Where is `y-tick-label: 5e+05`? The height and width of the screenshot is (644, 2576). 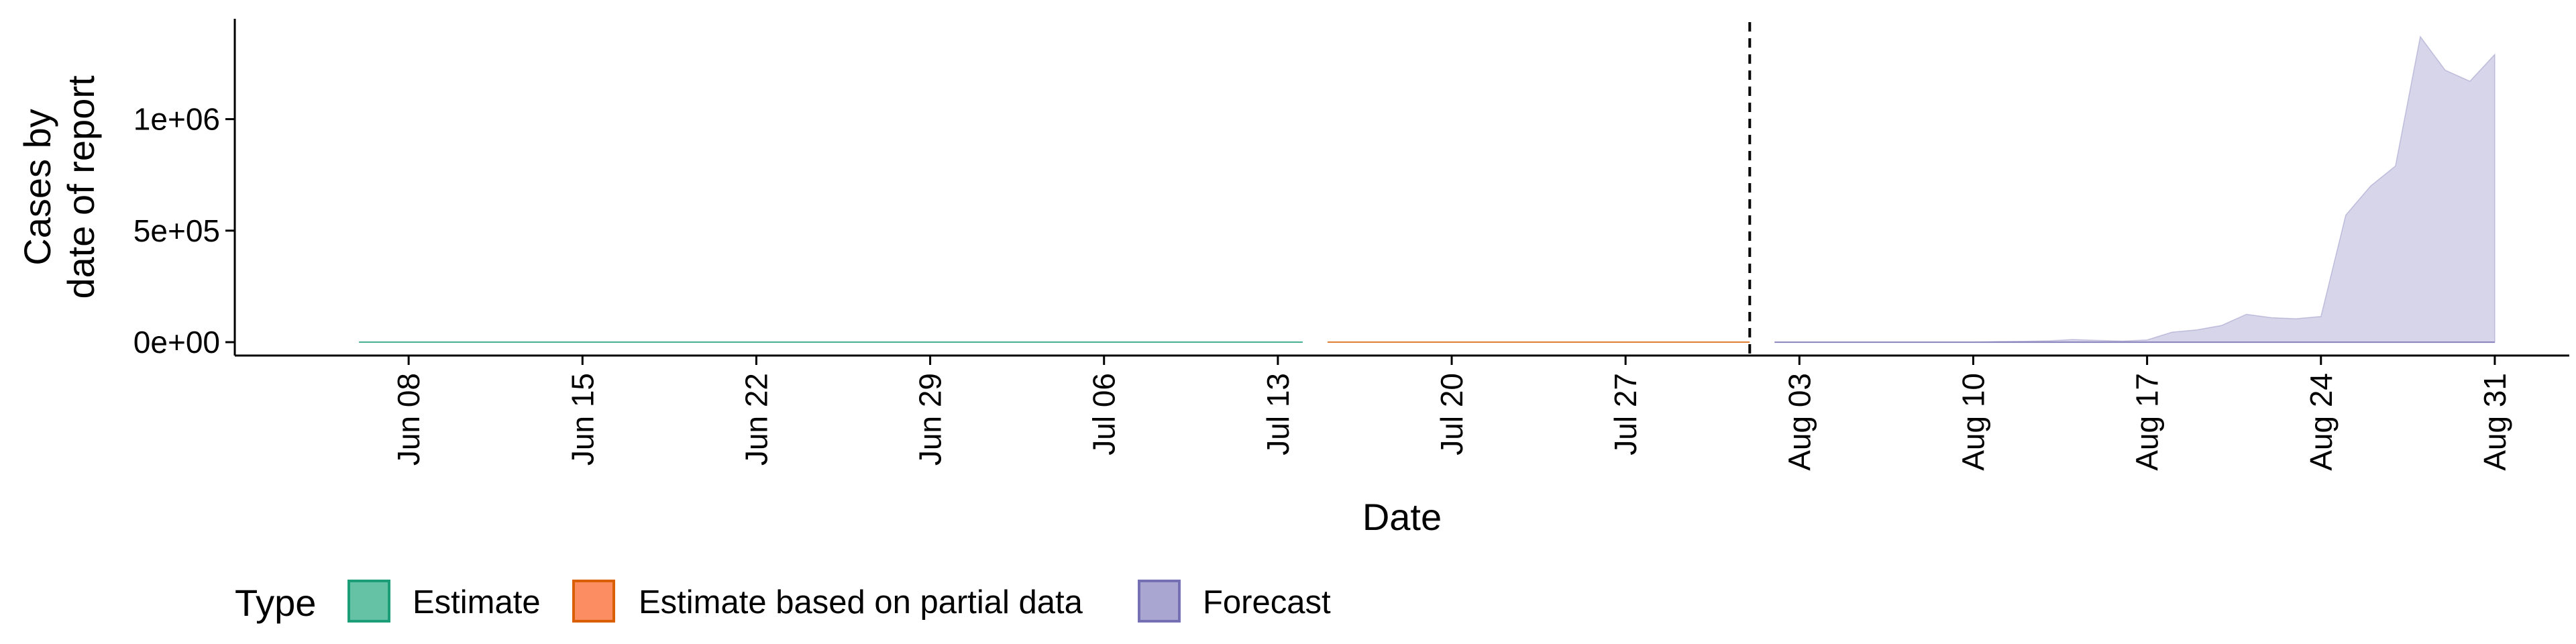
y-tick-label: 5e+05 is located at coordinates (176, 230).